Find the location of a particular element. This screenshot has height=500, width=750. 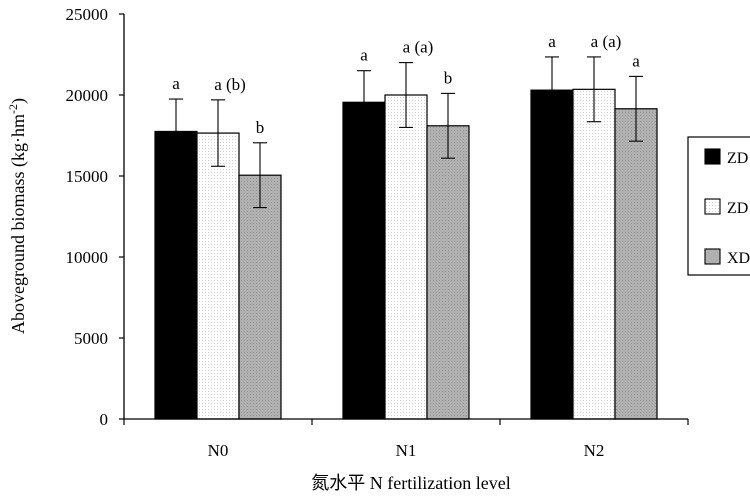

y-tick-label-15000: 15000 is located at coordinates (87, 176).